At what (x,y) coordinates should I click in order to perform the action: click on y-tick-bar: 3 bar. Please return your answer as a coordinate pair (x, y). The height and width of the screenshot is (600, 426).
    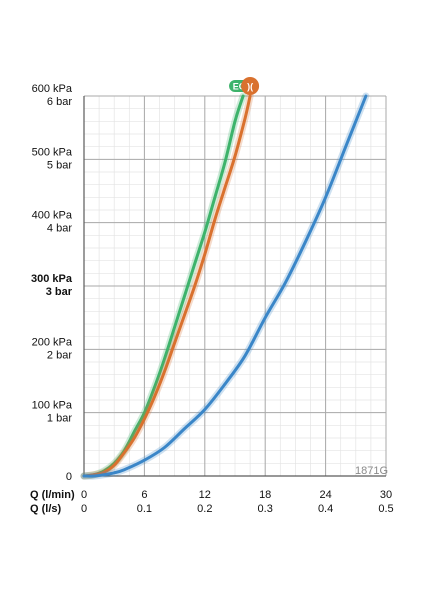
    Looking at the image, I should click on (59, 292).